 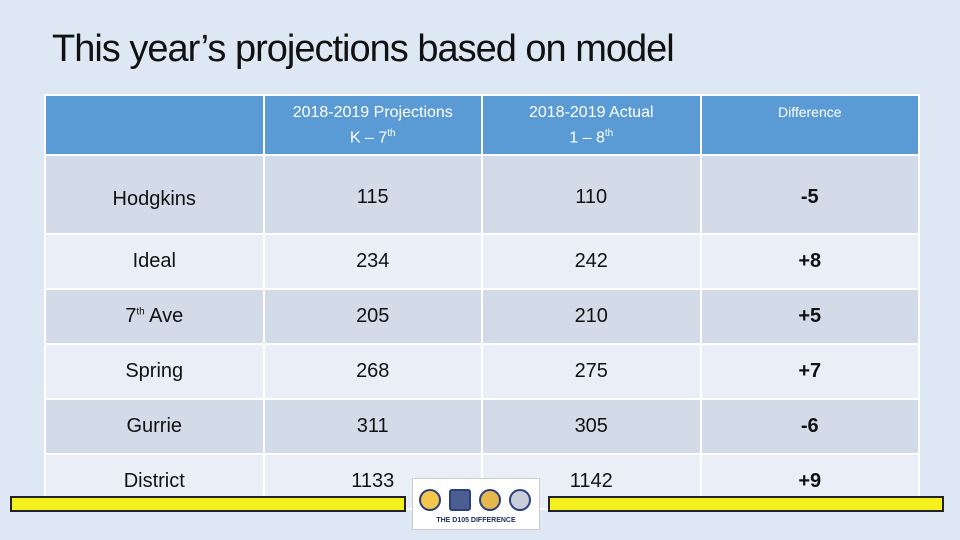 What do you see at coordinates (363, 49) in the screenshot?
I see `page-title: This year’s projections based on model` at bounding box center [363, 49].